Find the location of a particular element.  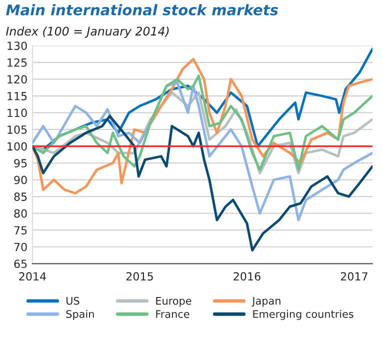

legend-label: France is located at coordinates (173, 314).